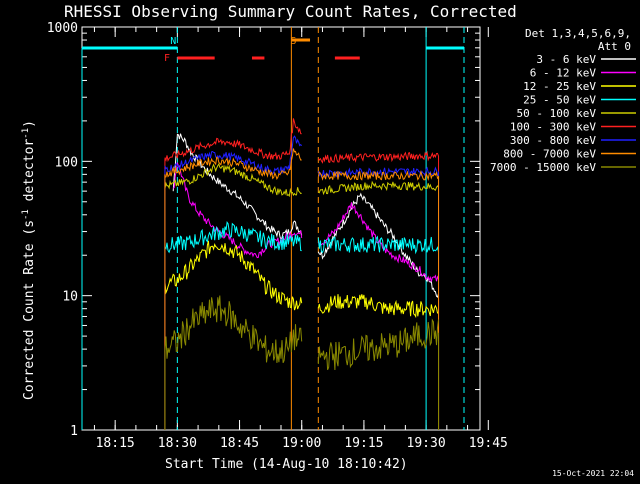 The width and height of the screenshot is (640, 484). Describe the element at coordinates (177, 443) in the screenshot. I see `x-tick-label: 18:30` at that location.